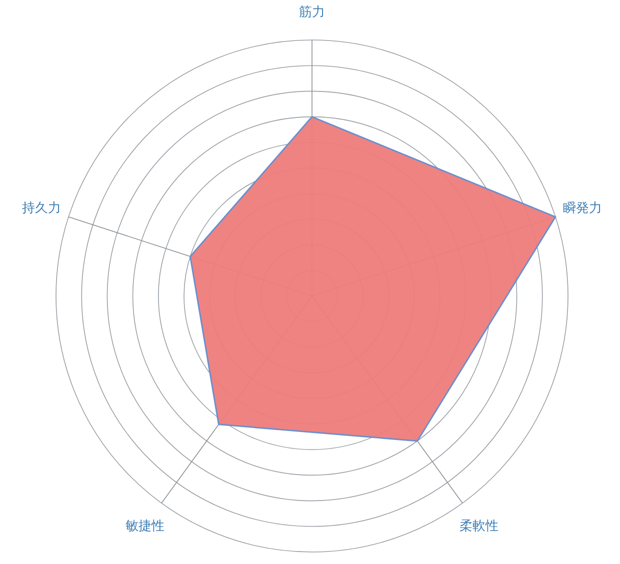 The image size is (620, 564). I want to click on spoke-label: 筋力, so click(312, 12).